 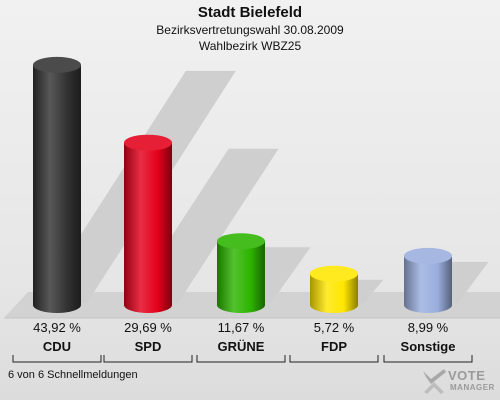 What do you see at coordinates (57, 346) in the screenshot?
I see `category-label: CDU` at bounding box center [57, 346].